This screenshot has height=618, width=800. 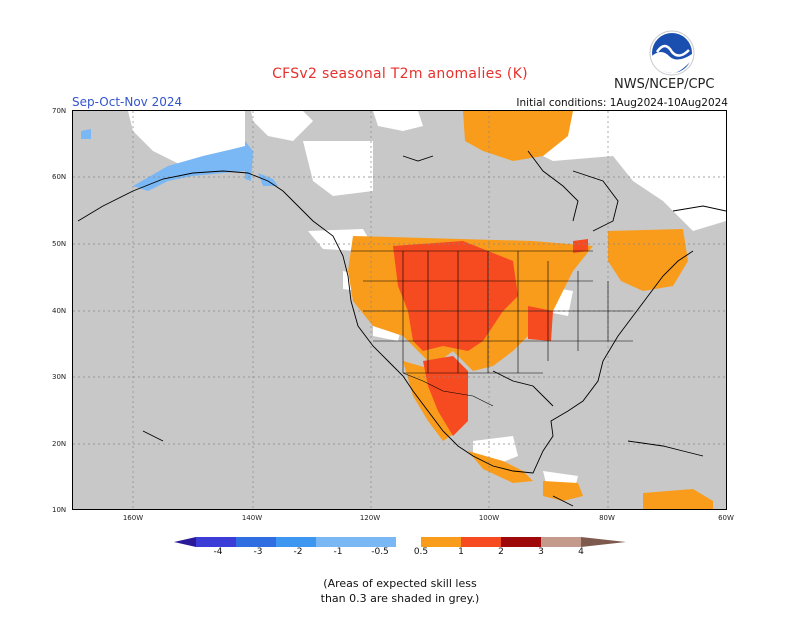 I want to click on lon-label-80w: 80W, so click(x=607, y=518).